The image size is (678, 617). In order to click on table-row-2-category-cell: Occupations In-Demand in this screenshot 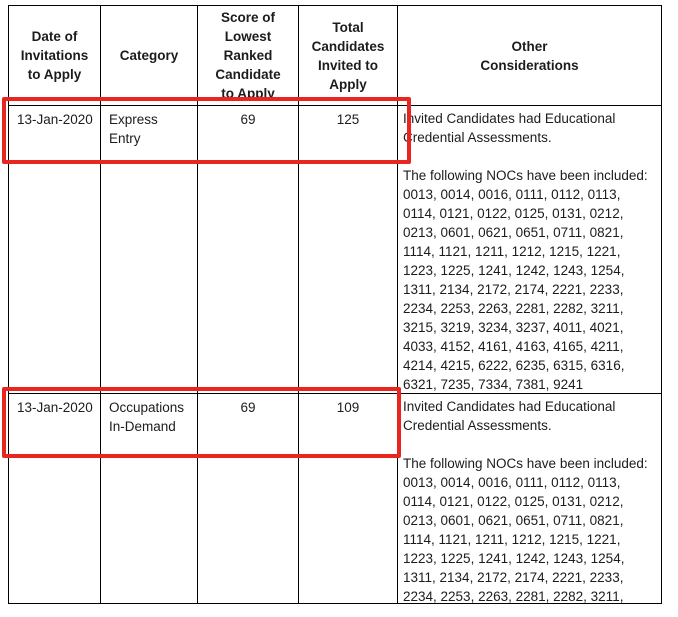, I will do `click(149, 498)`.